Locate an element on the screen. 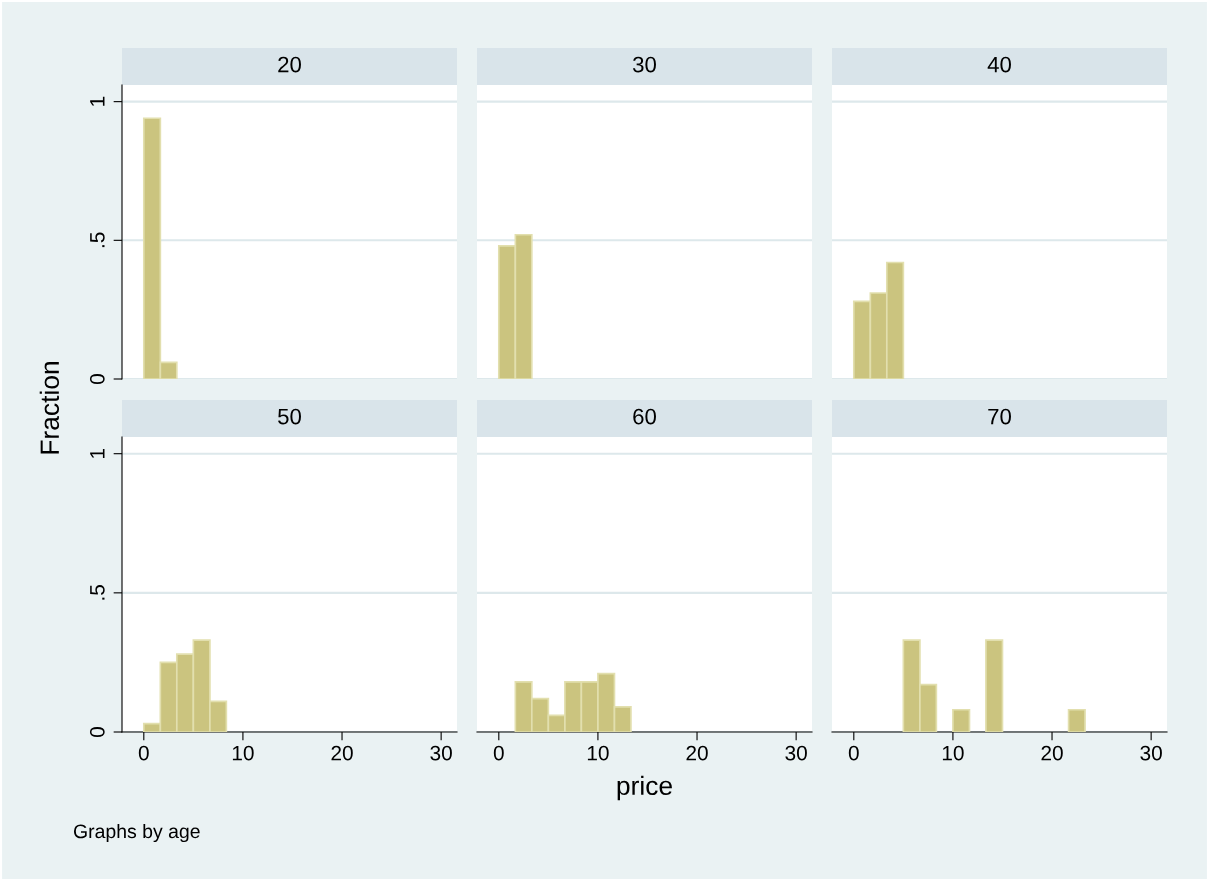 This screenshot has height=881, width=1209. chart-title: 60 is located at coordinates (644, 416).